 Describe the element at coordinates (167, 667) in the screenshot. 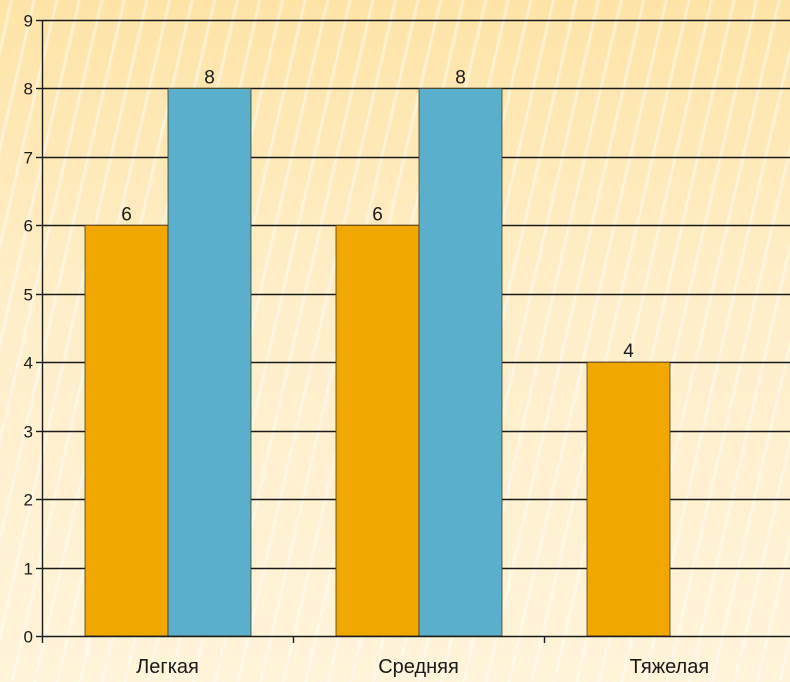

I see `x-tick-label-1: Легкая` at that location.